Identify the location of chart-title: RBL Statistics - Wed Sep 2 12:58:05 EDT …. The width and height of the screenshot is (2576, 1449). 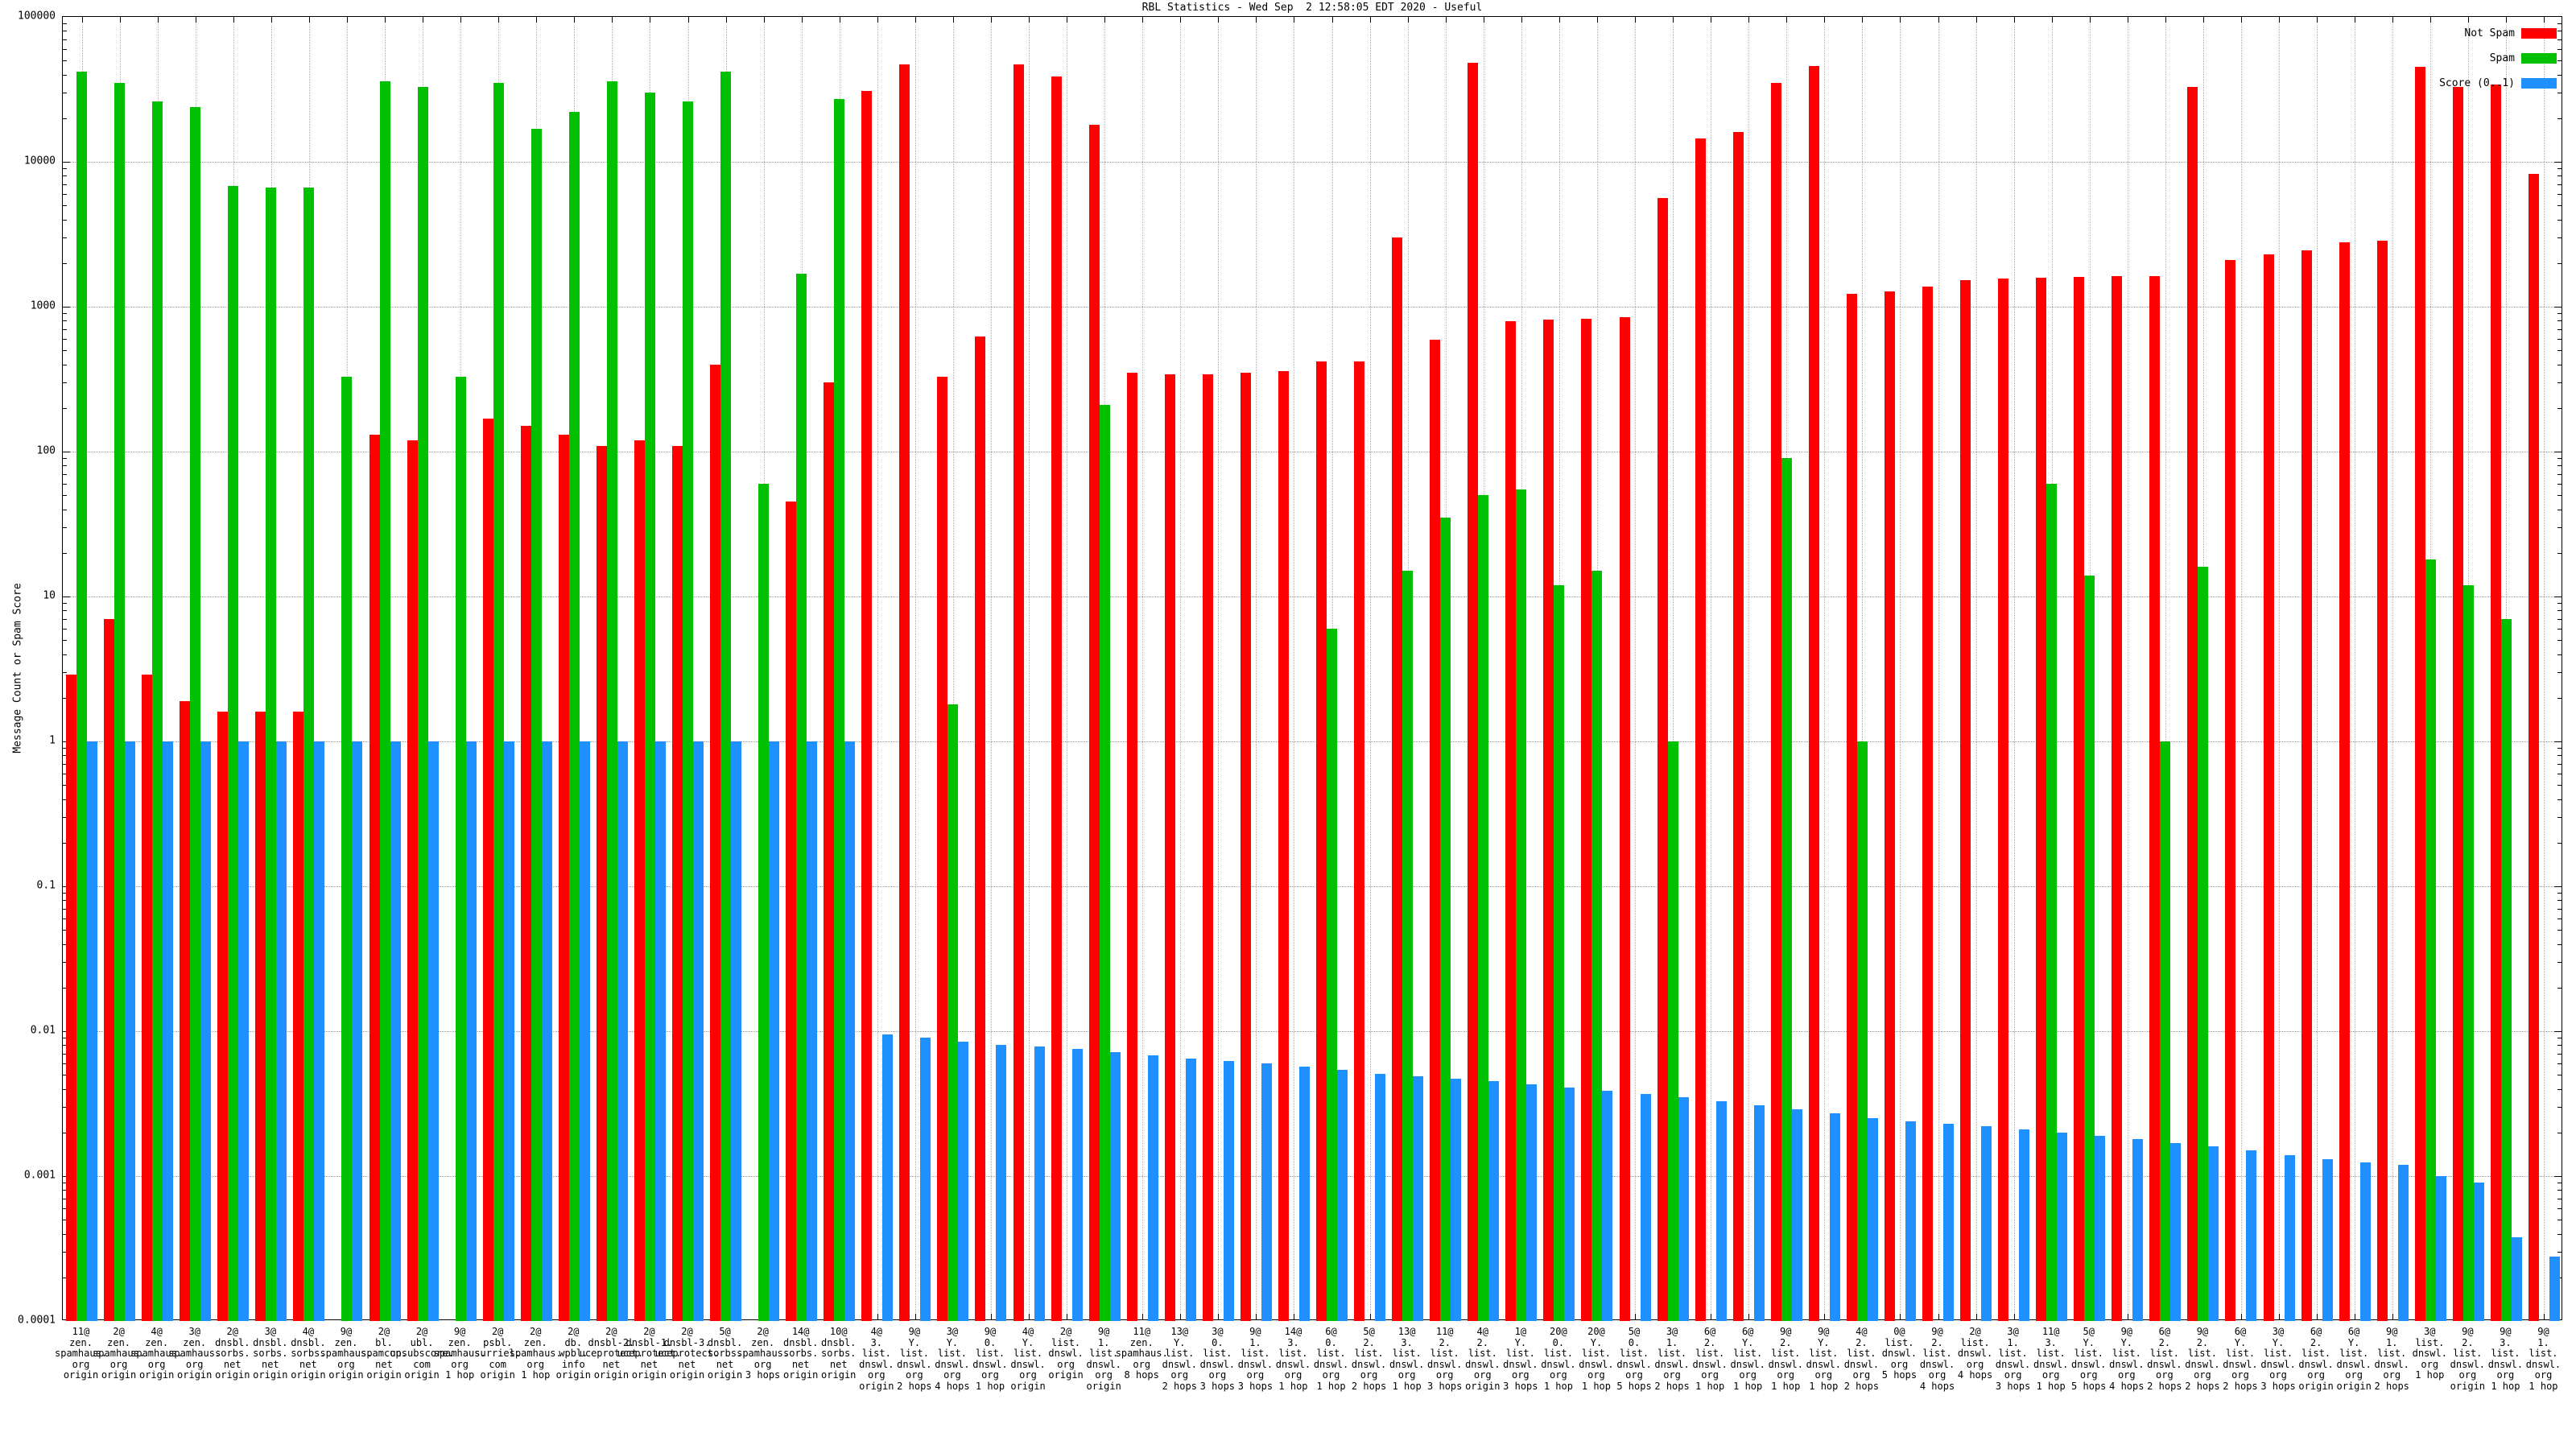
(1312, 8).